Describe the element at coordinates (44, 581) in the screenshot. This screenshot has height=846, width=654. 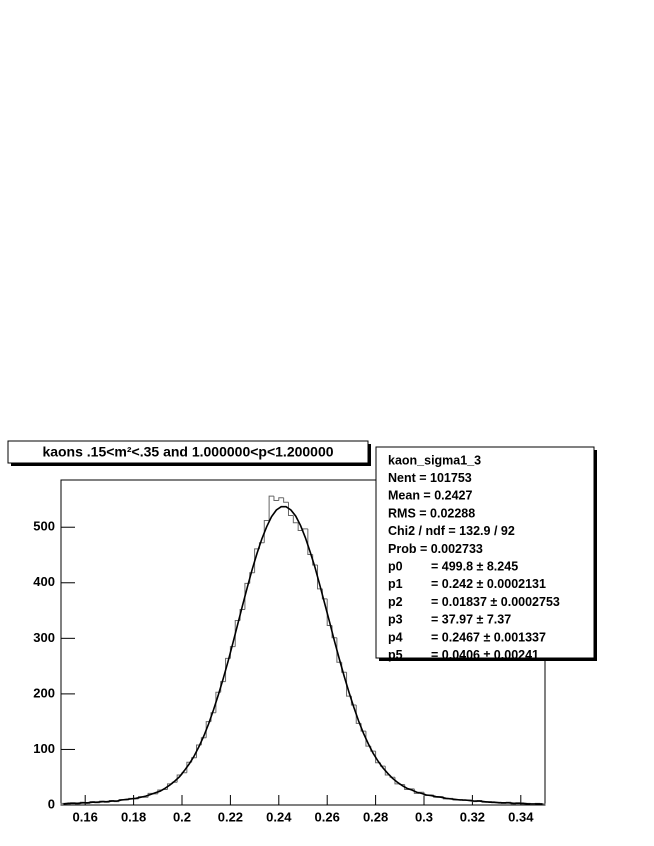
I see `y-tick-label: 400` at that location.